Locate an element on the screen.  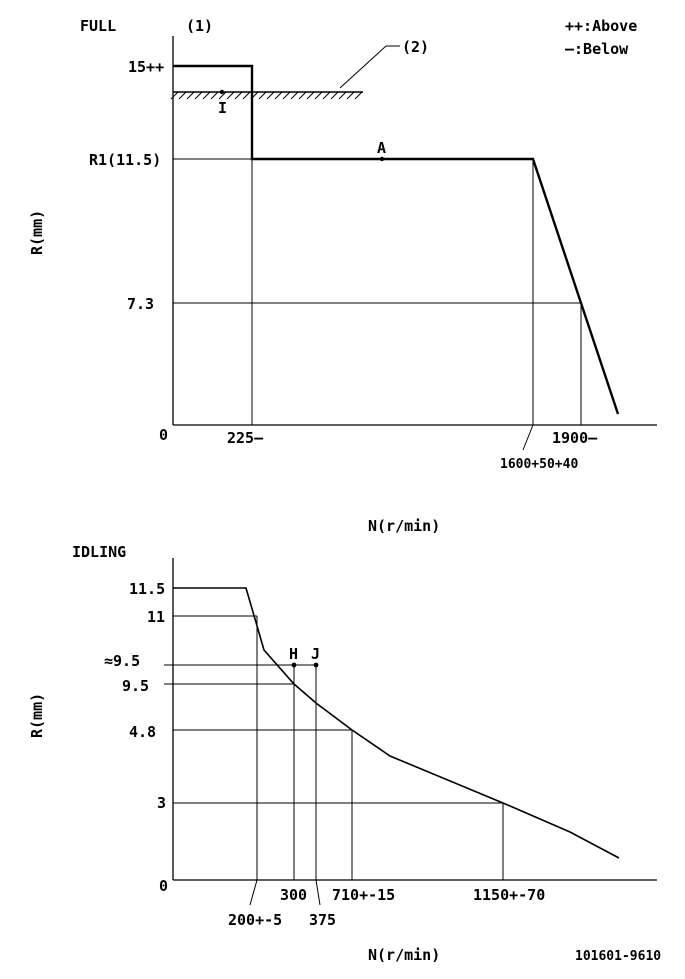
idling-point-j-label: J is located at coordinates (315, 654).